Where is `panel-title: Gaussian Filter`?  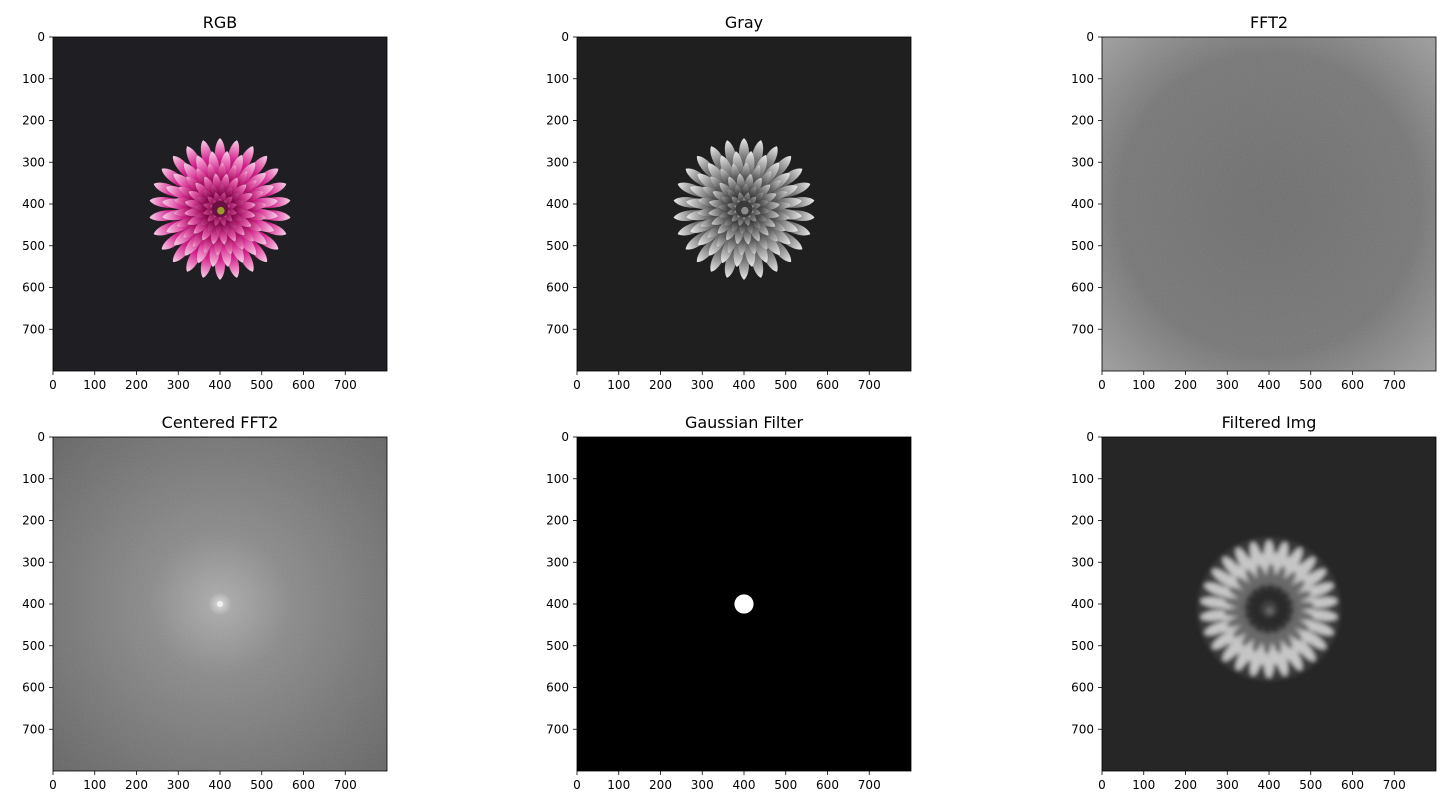 panel-title: Gaussian Filter is located at coordinates (744, 422).